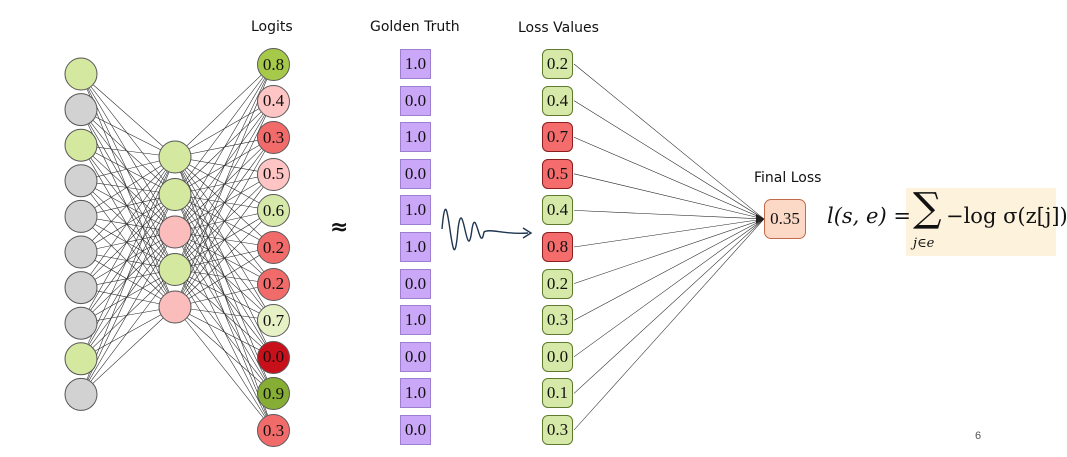 The width and height of the screenshot is (1067, 457). I want to click on wave-arrowhead-icon, so click(527, 233).